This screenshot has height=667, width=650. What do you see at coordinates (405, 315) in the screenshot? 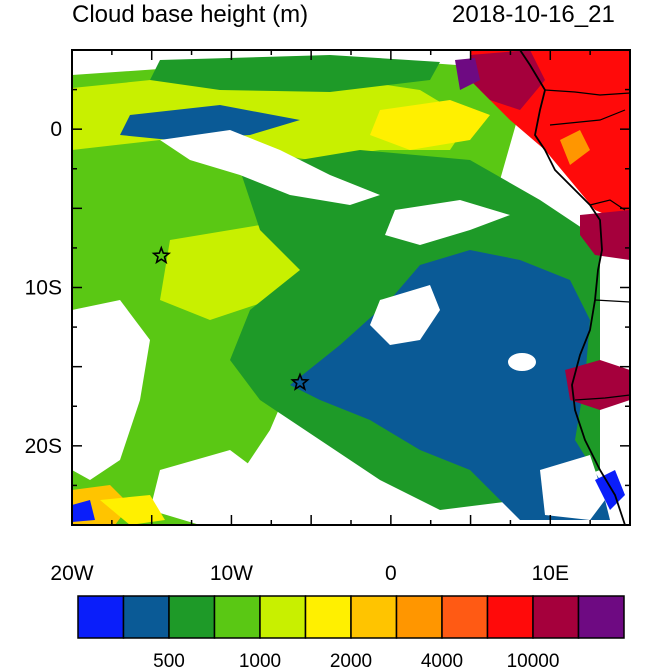
I see `clear-sky-gap-coast` at bounding box center [405, 315].